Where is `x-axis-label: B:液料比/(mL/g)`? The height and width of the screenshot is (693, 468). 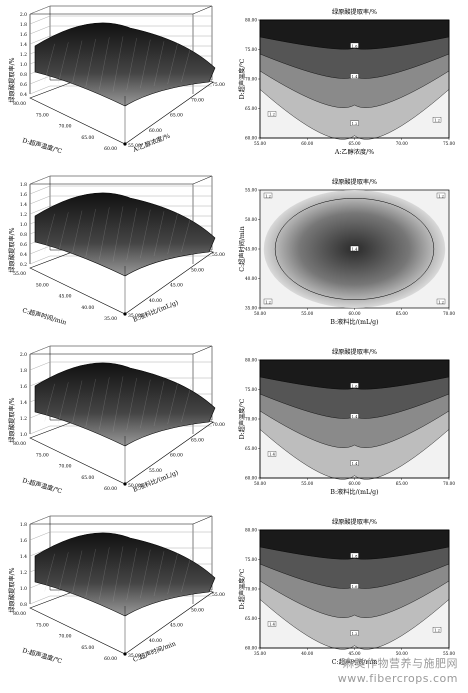 x-axis-label: B:液料比/(mL/g) is located at coordinates (354, 322).